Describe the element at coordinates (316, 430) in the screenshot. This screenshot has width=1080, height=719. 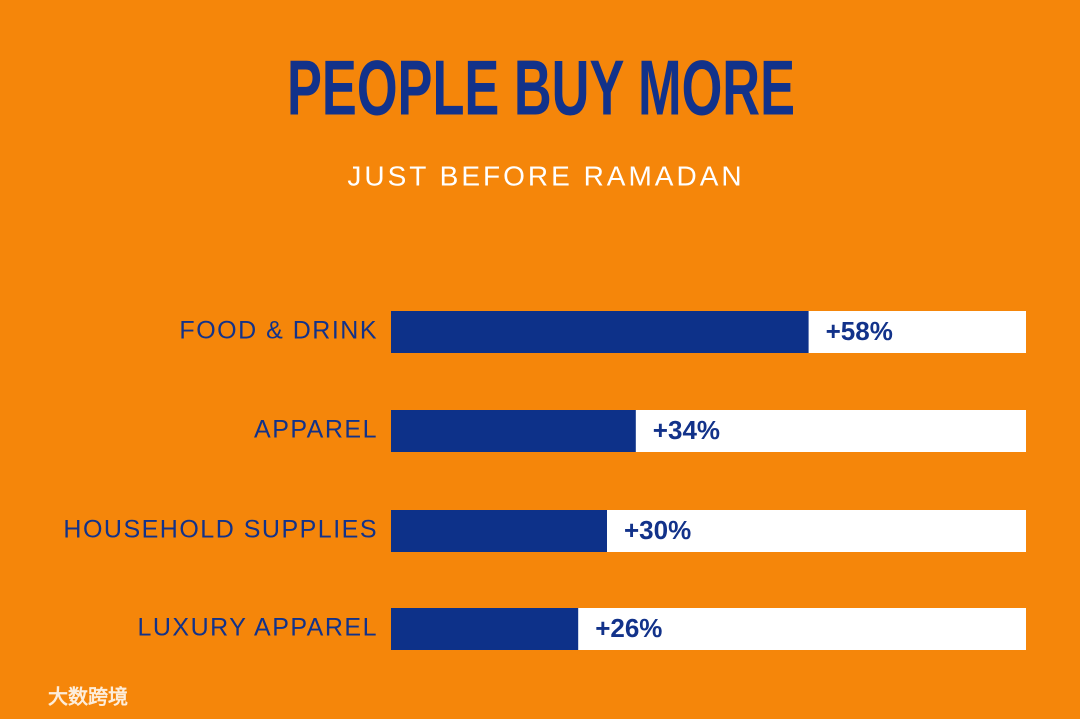
I see `category-label: APPAREL` at that location.